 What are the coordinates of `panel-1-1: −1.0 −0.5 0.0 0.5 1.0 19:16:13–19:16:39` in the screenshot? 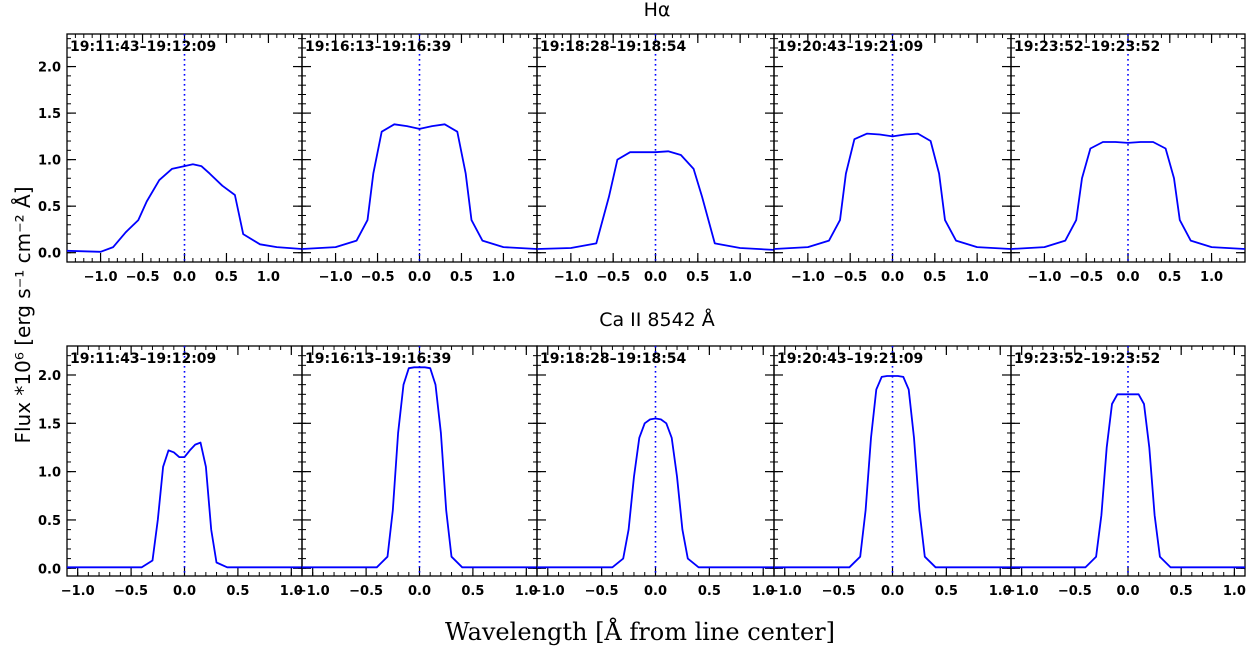 It's located at (417, 472).